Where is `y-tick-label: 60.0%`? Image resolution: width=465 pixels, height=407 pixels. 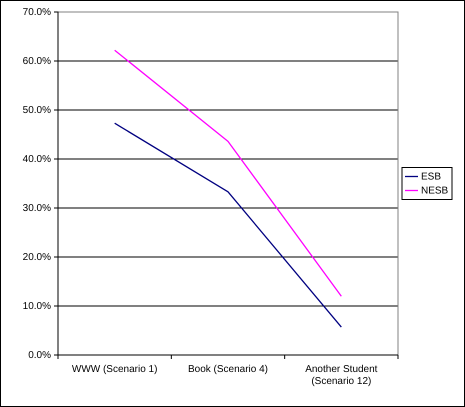
y-tick-label: 60.0% is located at coordinates (37, 62).